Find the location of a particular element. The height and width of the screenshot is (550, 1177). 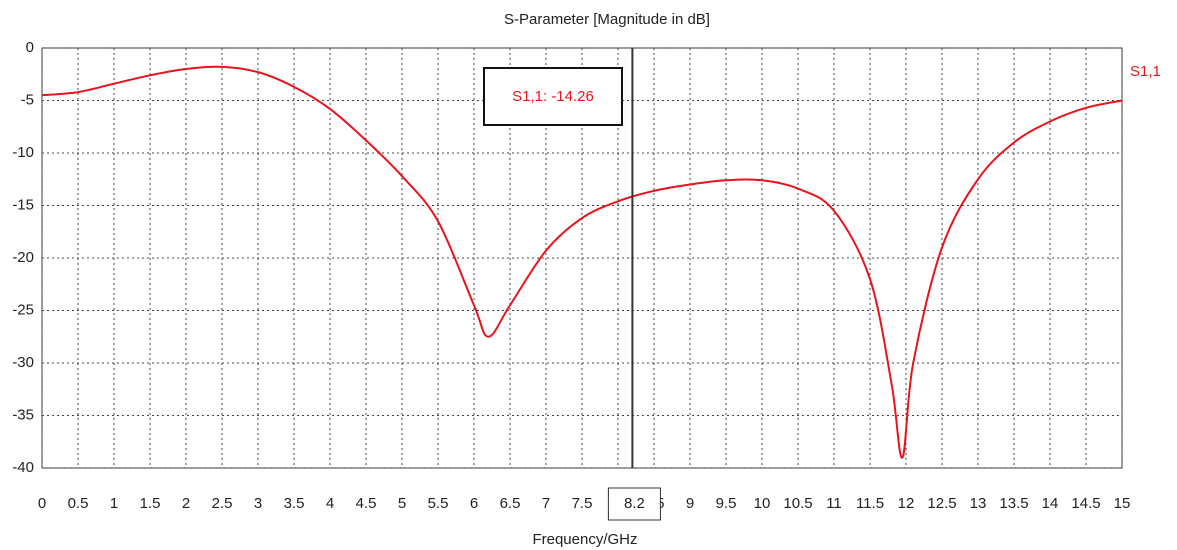

x-tick-label: 5.5 is located at coordinates (438, 503).